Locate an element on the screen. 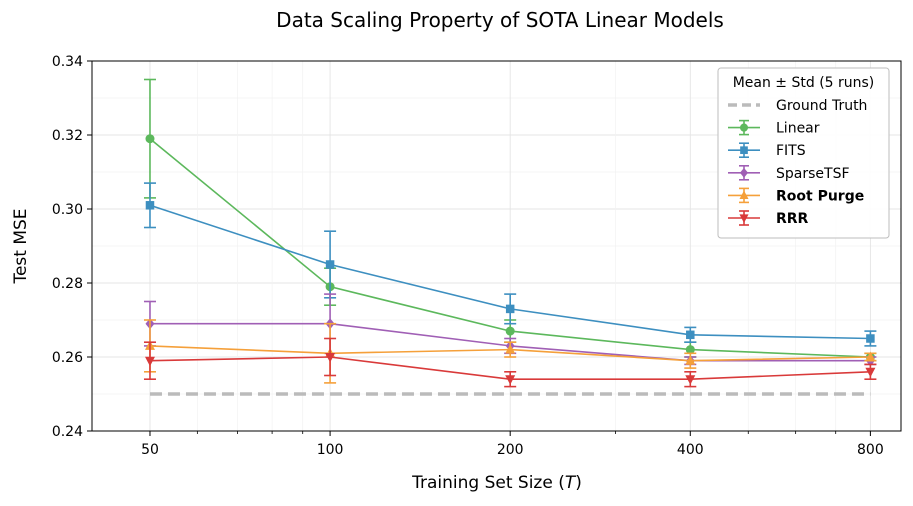 The height and width of the screenshot is (506, 913). legend-label-root-purge: Root Purge is located at coordinates (820, 196).